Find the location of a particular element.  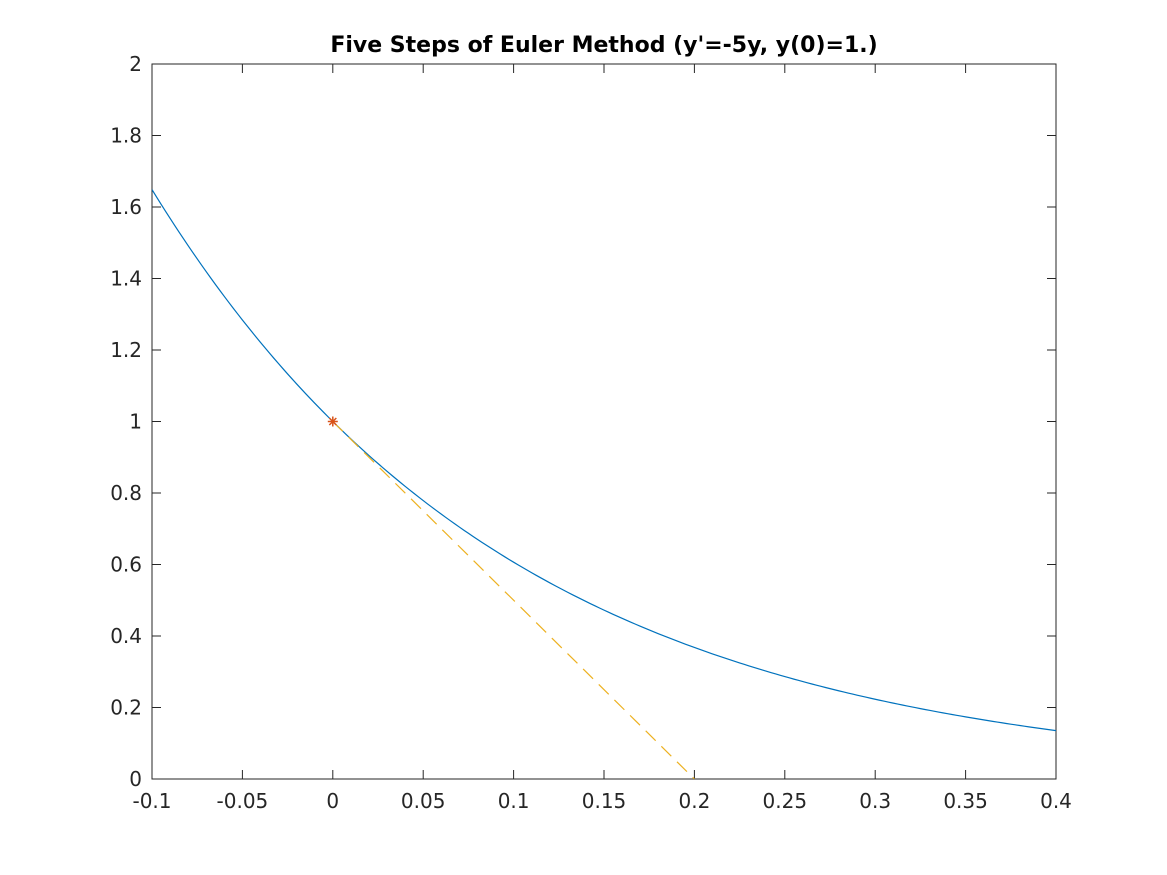

x-tick-label: 0 is located at coordinates (332, 801).